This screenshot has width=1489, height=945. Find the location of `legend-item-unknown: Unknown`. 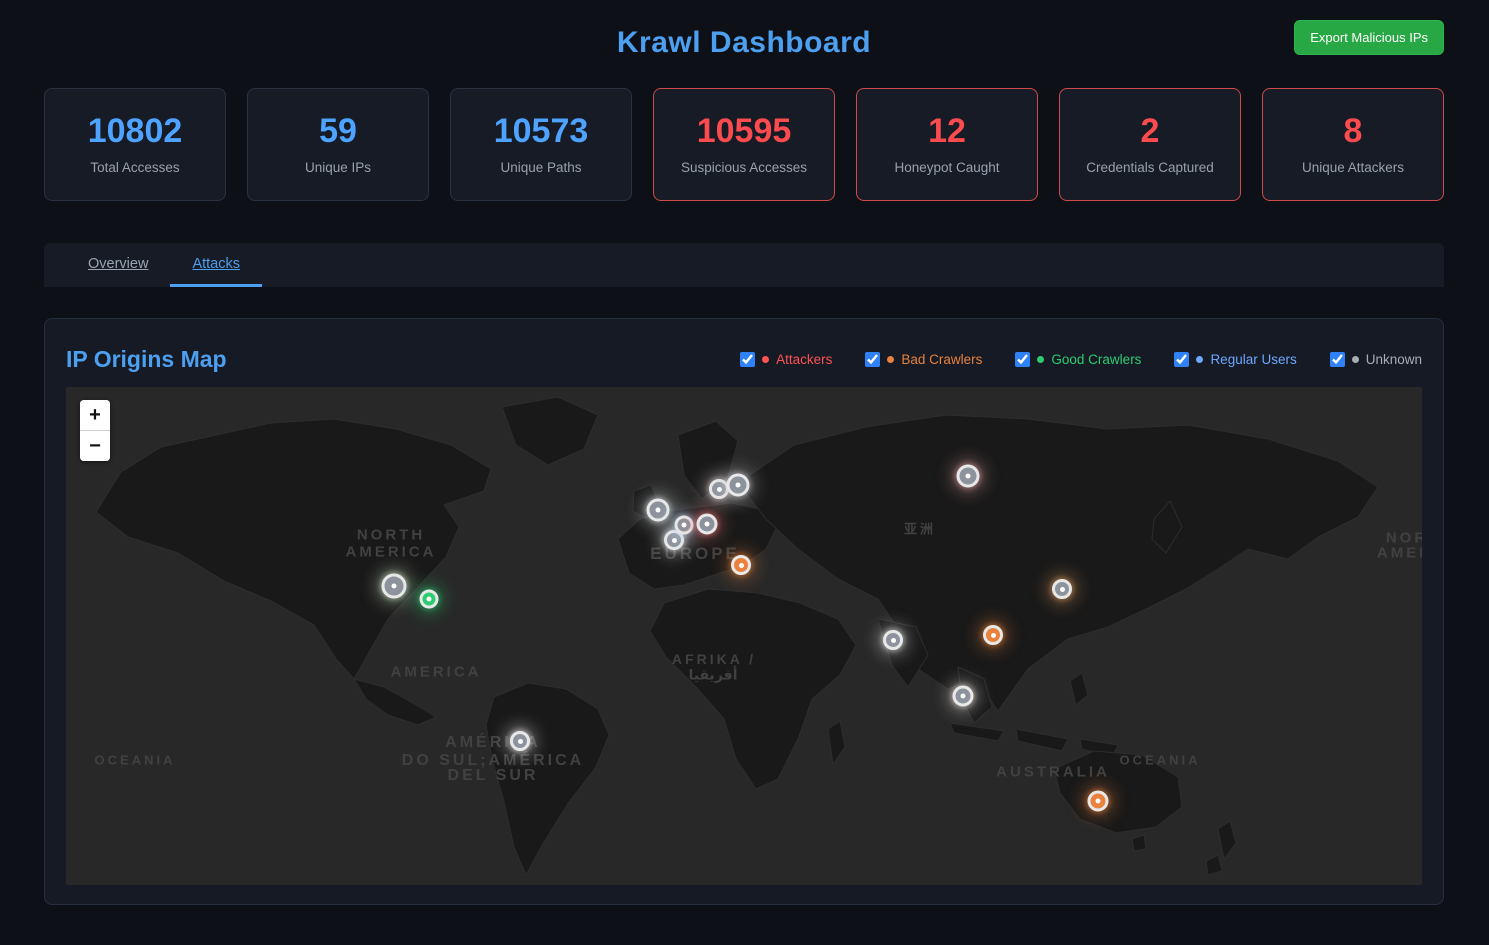

legend-item-unknown: Unknown is located at coordinates (1375, 359).